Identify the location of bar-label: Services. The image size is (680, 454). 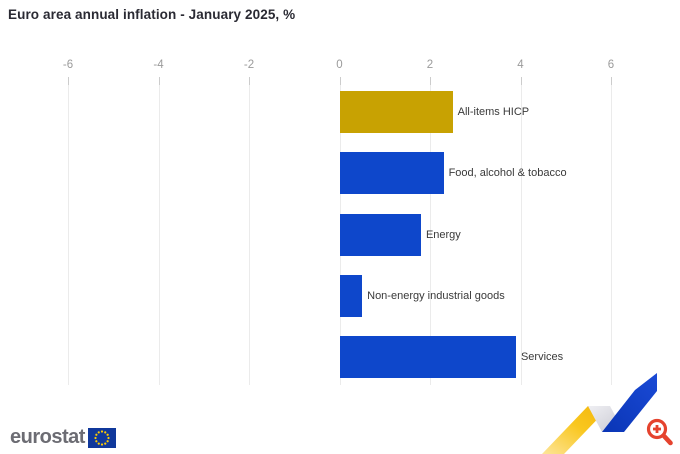
(542, 357).